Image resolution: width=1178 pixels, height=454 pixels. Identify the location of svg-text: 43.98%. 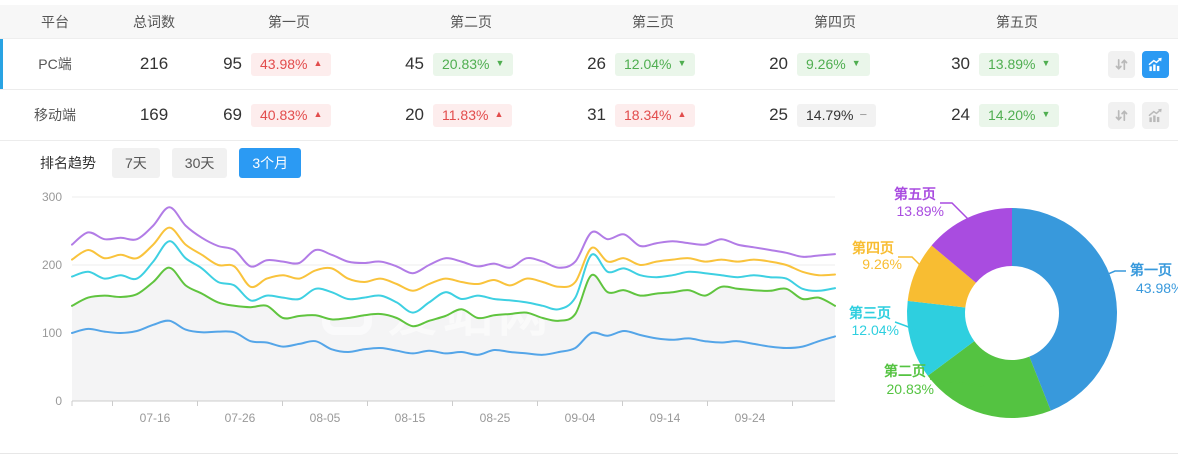
(1157, 288).